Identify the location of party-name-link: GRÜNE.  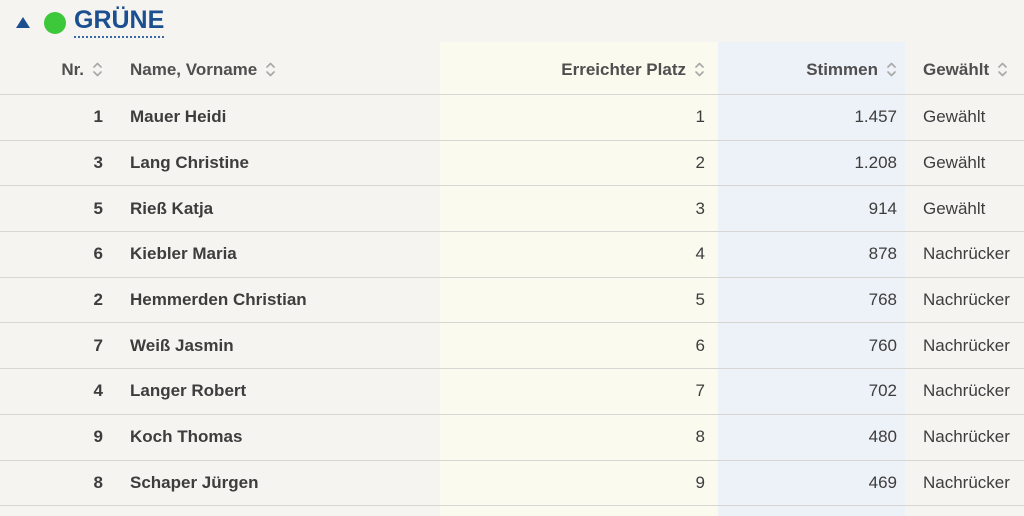
(119, 22).